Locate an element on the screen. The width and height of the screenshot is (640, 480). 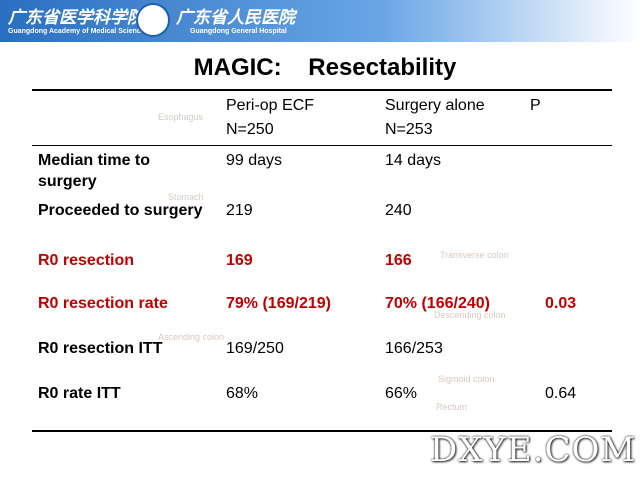
background-label: Stomach is located at coordinates (186, 197).